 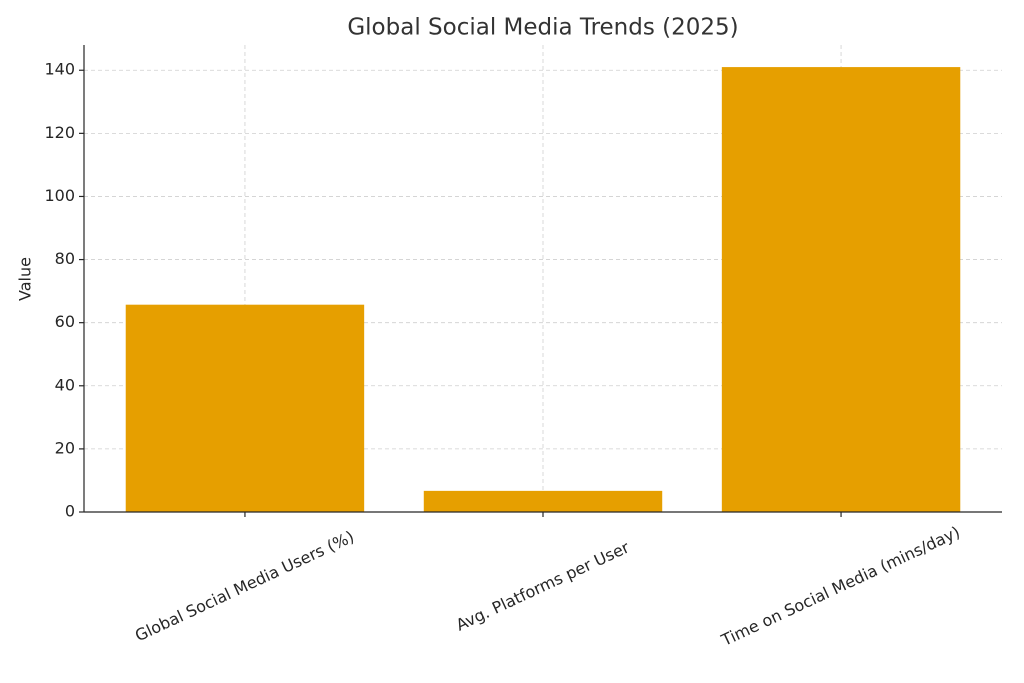 What do you see at coordinates (543, 585) in the screenshot?
I see `x-tick-label: Avg. Platforms per User` at bounding box center [543, 585].